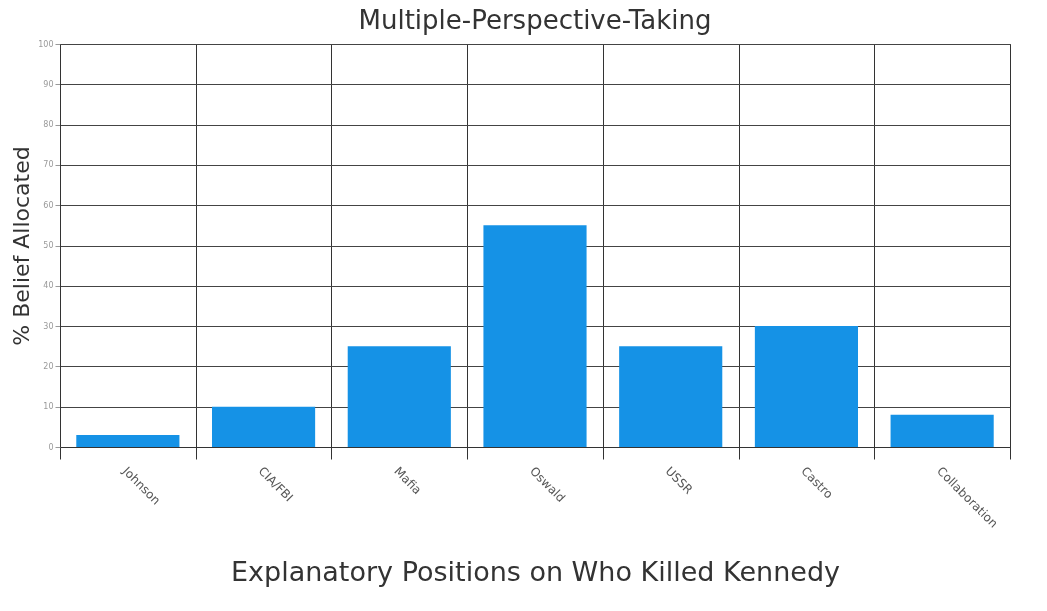 Image resolution: width=1047 pixels, height=611 pixels. What do you see at coordinates (22, 246) in the screenshot?
I see `y-axis-title: % Belief Allocated` at bounding box center [22, 246].